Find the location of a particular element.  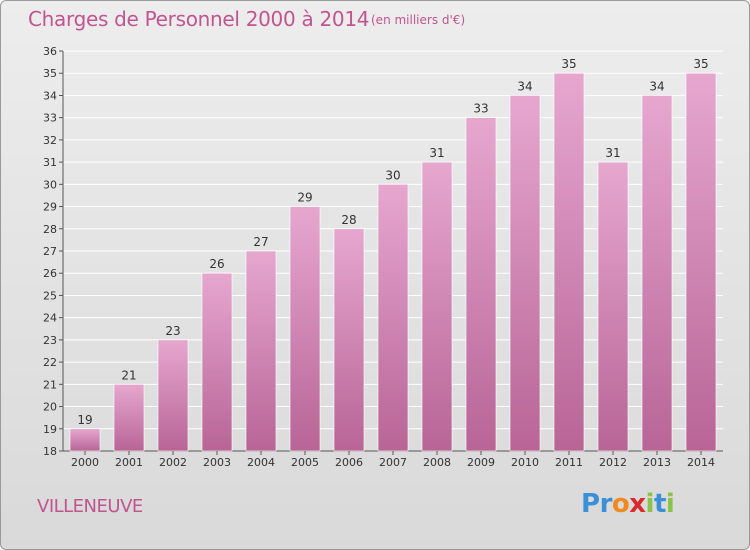

y-tick-label: 19 is located at coordinates (50, 429).